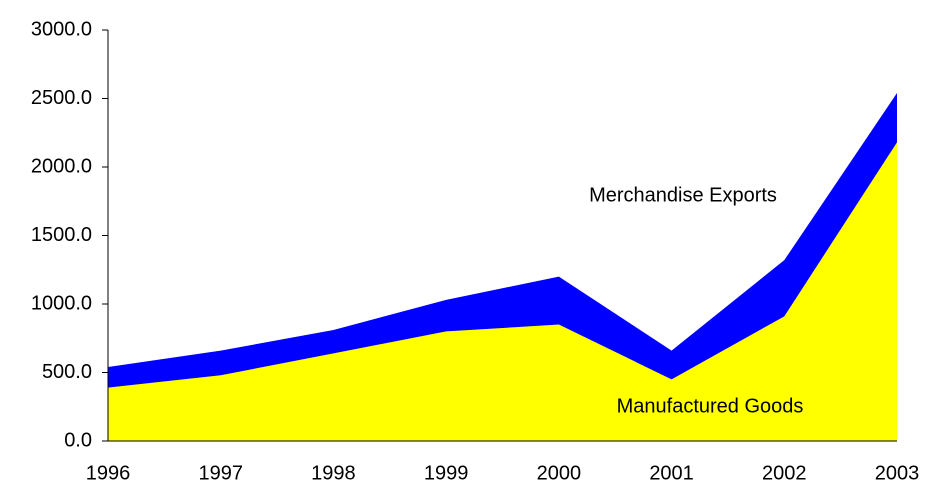  I want to click on y-tick-label: 1500.0, so click(61, 235).